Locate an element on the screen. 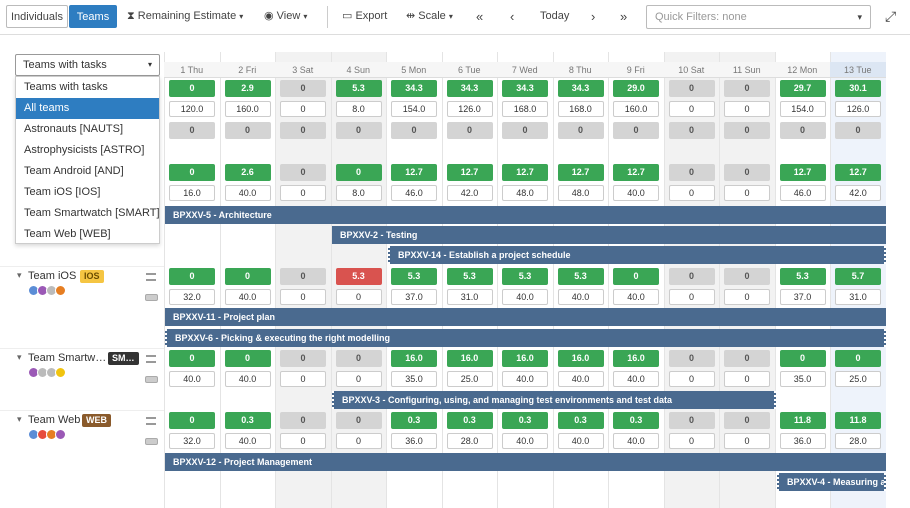  team-filter-select: Teams with tasks ▾ is located at coordinates (87, 65).